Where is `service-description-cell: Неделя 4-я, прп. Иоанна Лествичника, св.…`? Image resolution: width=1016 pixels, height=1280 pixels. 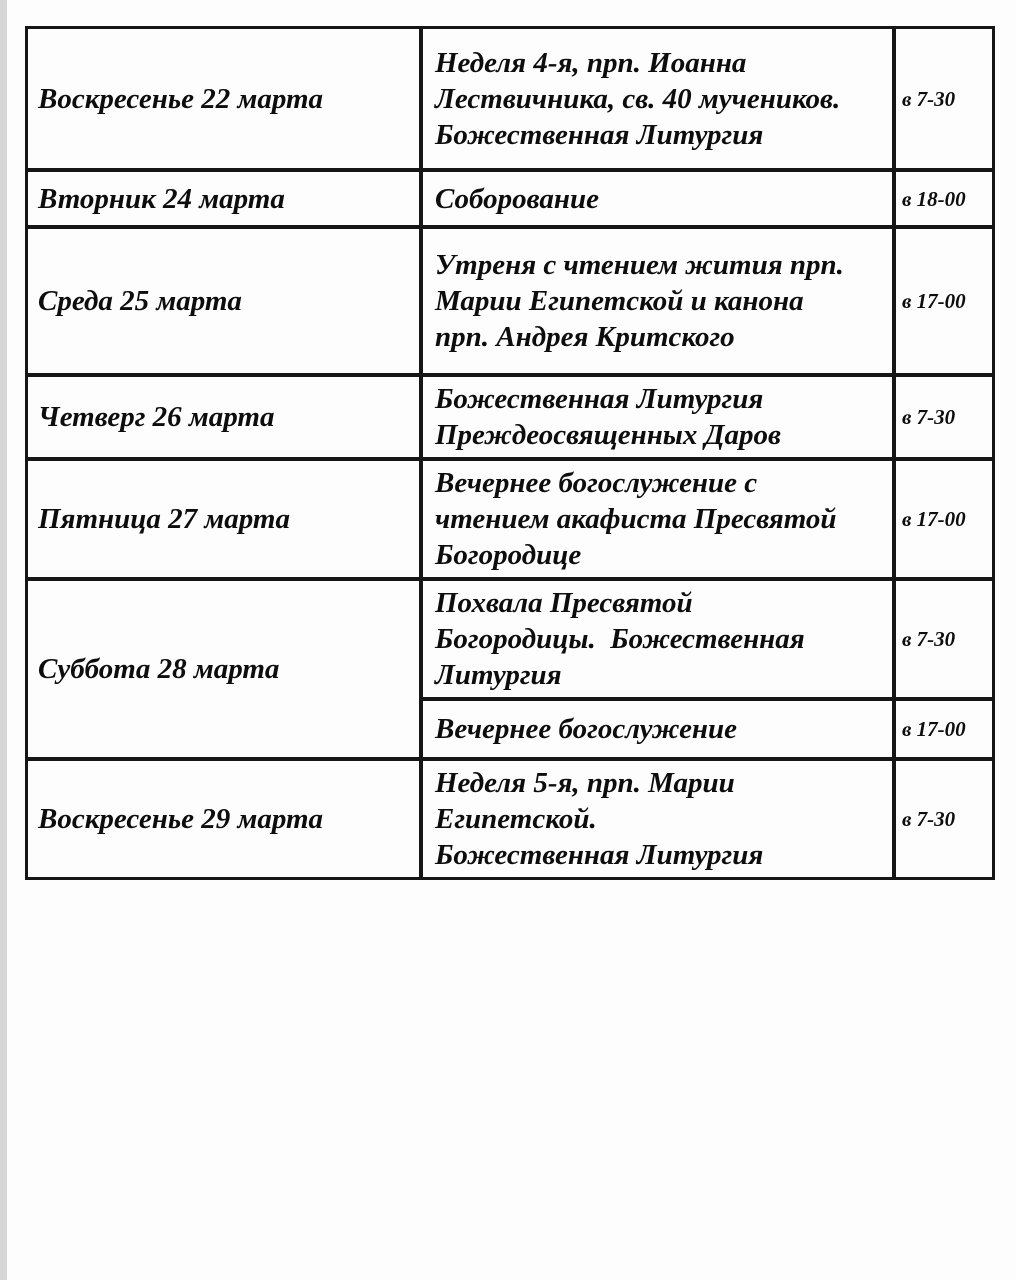
service-description-cell: Неделя 4-я, прп. Иоанна Лествичника, св.… is located at coordinates (657, 98).